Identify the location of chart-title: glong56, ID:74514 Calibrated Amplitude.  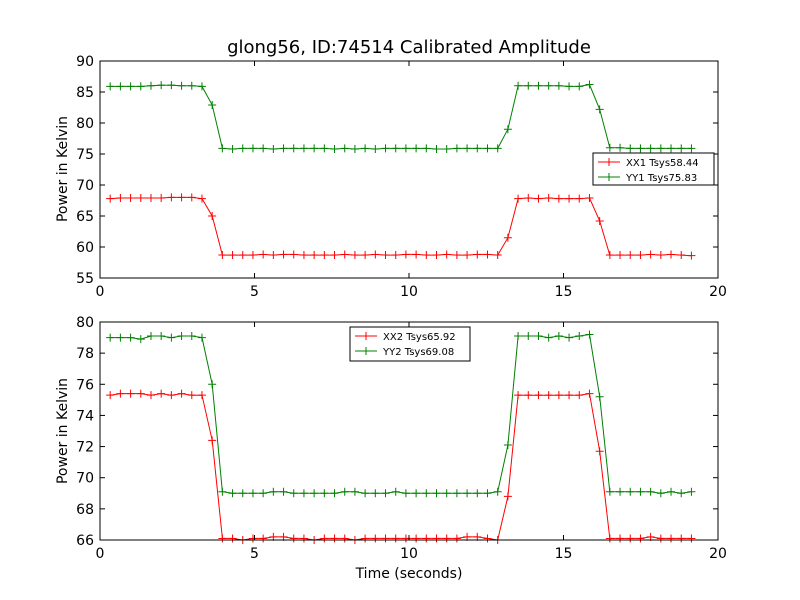
(409, 47).